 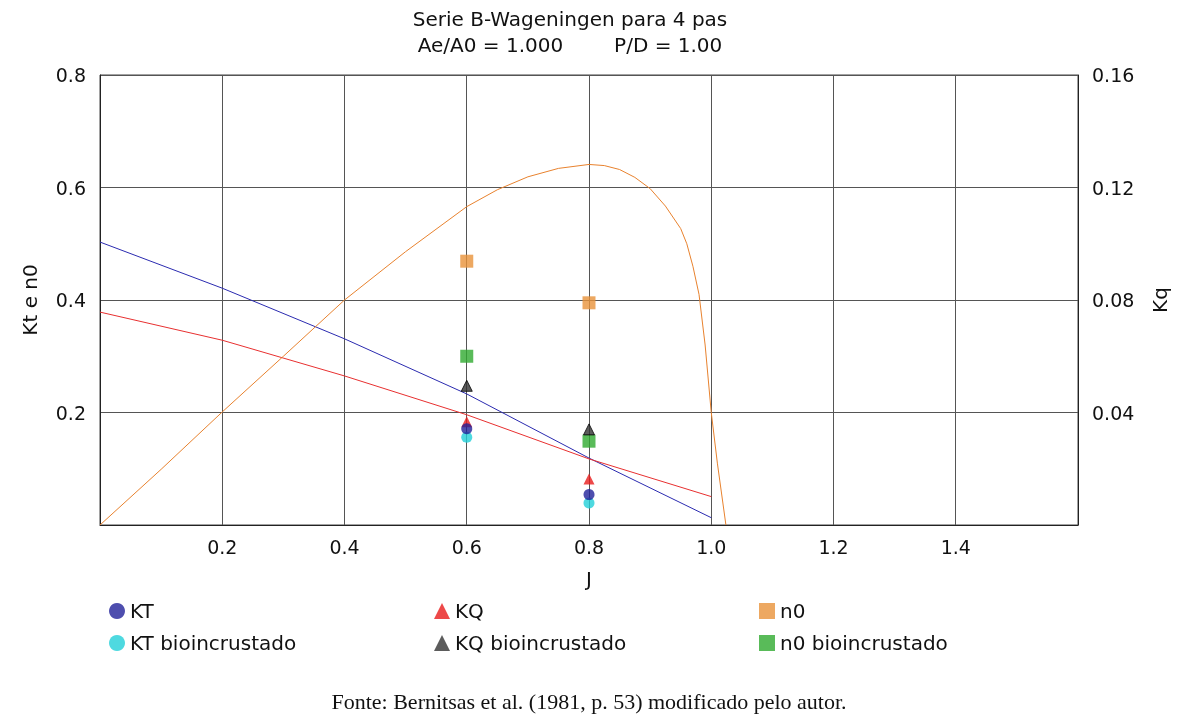 I want to click on chart-subtitle: Ae/A0 = 1.000 P/D = 1.00, so click(x=570, y=45).